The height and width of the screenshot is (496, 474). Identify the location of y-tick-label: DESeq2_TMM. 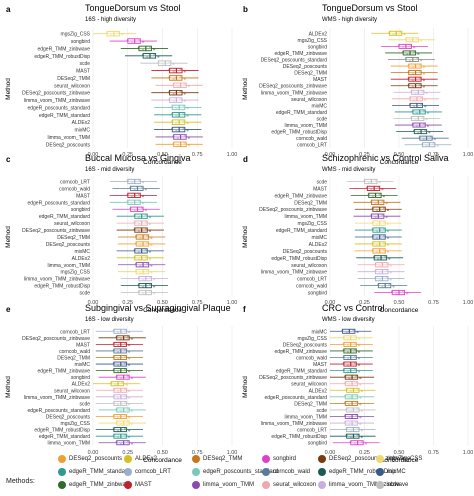
(310, 404).